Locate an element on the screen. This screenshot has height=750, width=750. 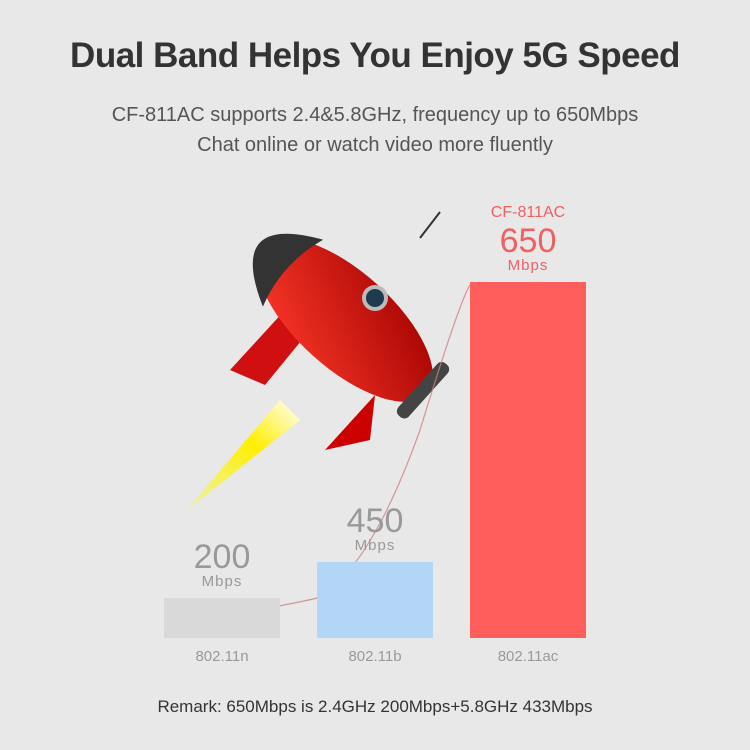
page-title: Dual Band Helps You Enjoy 5G Speed is located at coordinates (375, 55).